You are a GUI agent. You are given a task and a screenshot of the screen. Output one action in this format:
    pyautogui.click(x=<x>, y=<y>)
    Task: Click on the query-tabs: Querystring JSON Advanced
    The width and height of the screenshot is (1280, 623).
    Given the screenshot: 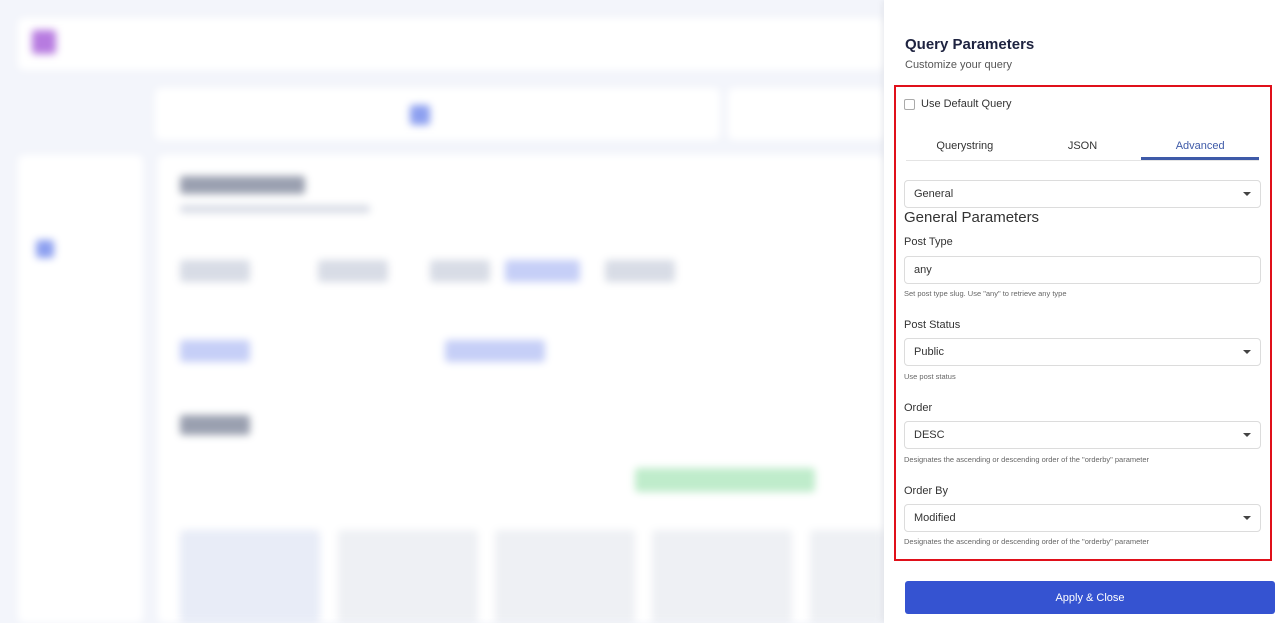 What is the action you would take?
    pyautogui.click(x=1083, y=147)
    